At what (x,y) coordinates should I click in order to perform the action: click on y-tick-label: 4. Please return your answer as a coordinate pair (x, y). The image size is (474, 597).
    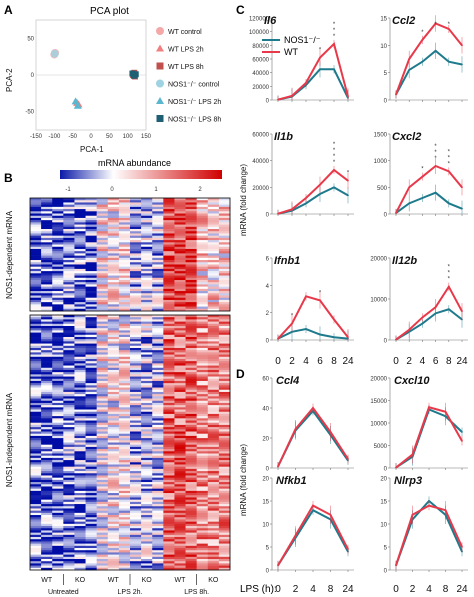
    Looking at the image, I should click on (268, 287).